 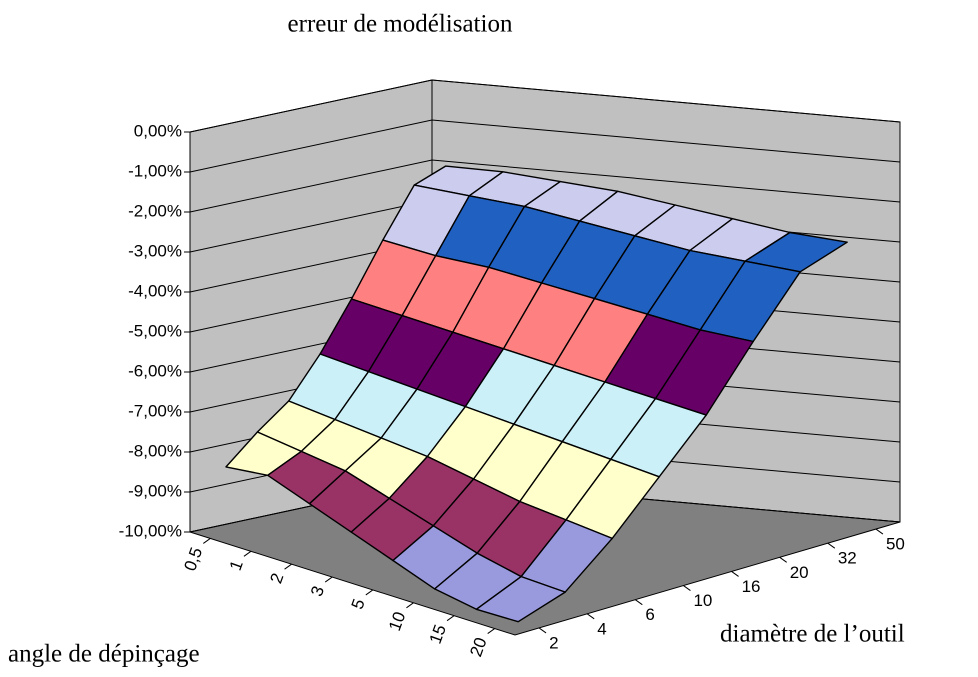 What do you see at coordinates (155, 290) in the screenshot?
I see `z-tick-label: -4,00%` at bounding box center [155, 290].